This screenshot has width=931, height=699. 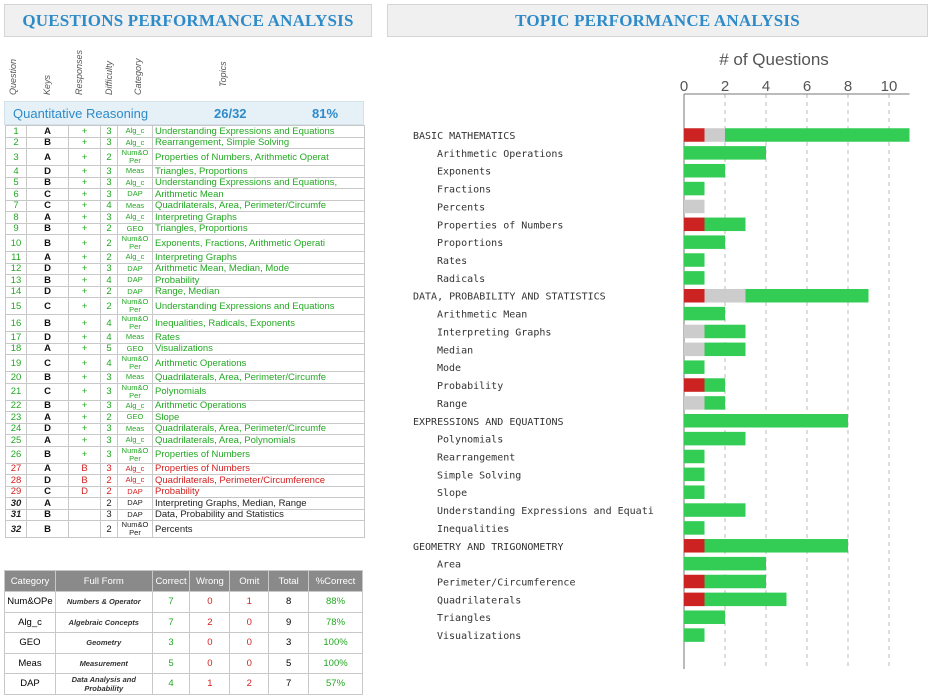 I want to click on x-tick-label: 10, so click(x=889, y=86).